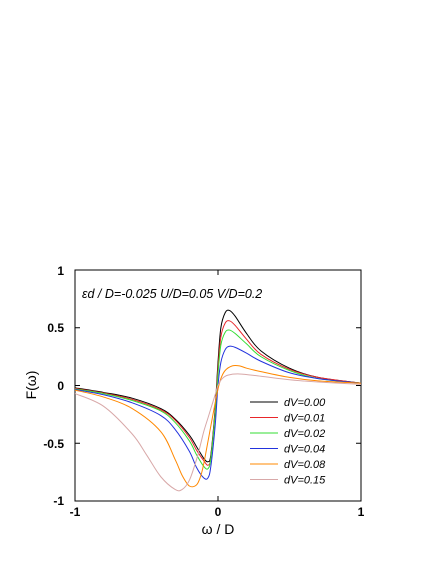 The height and width of the screenshot is (564, 436). What do you see at coordinates (55, 328) in the screenshot?
I see `y-tick-label-0.5: 0.5` at bounding box center [55, 328].